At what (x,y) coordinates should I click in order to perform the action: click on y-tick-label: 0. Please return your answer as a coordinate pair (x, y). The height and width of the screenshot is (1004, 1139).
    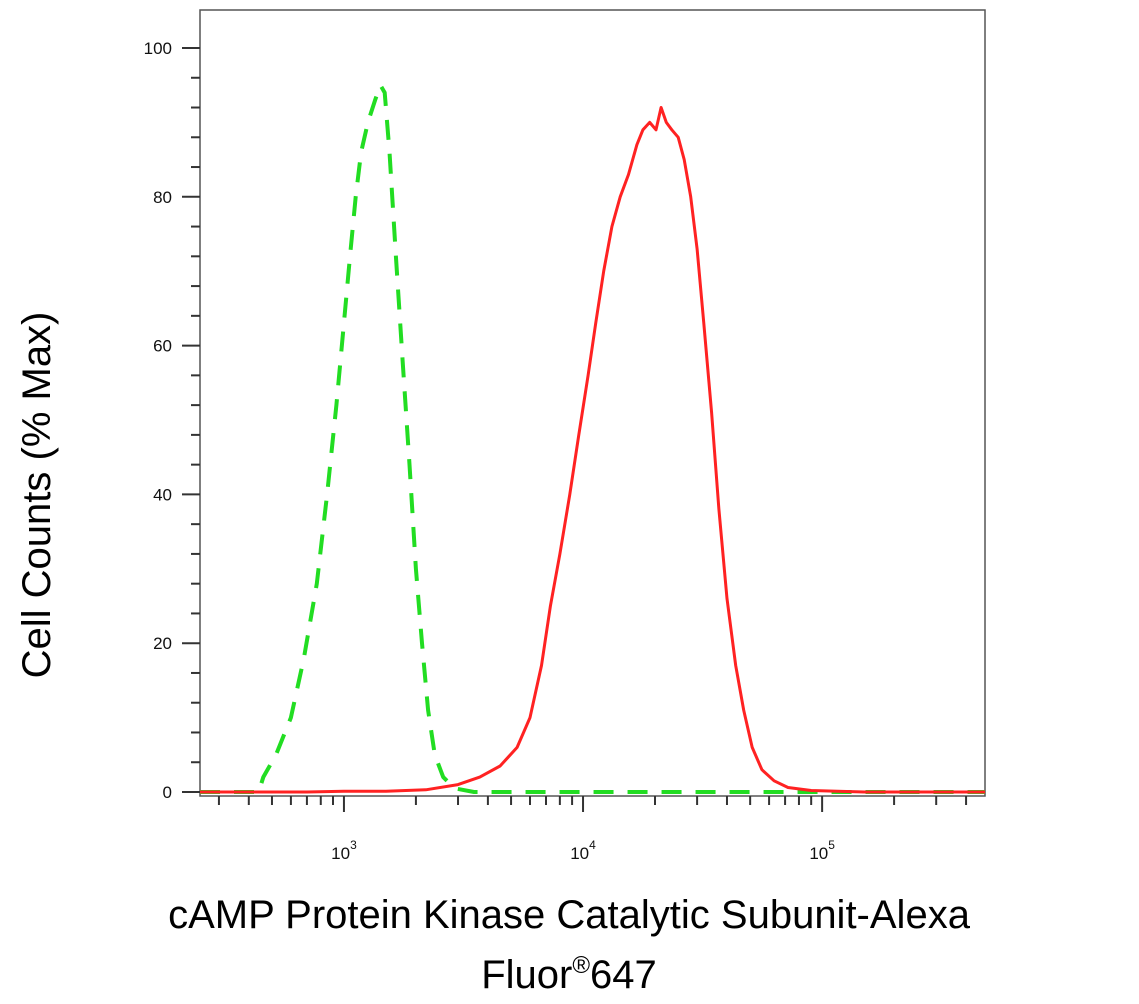
    Looking at the image, I should click on (167, 792).